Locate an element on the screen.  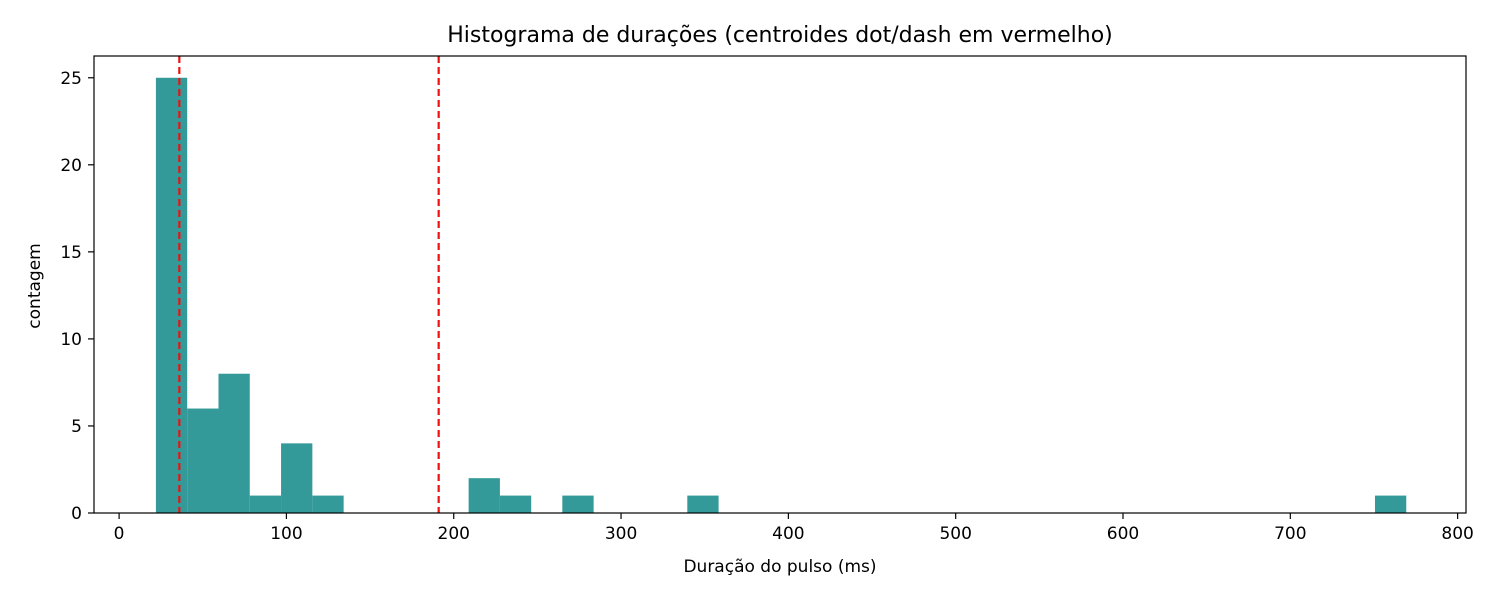
y-axis-label: contagem is located at coordinates (35, 285).